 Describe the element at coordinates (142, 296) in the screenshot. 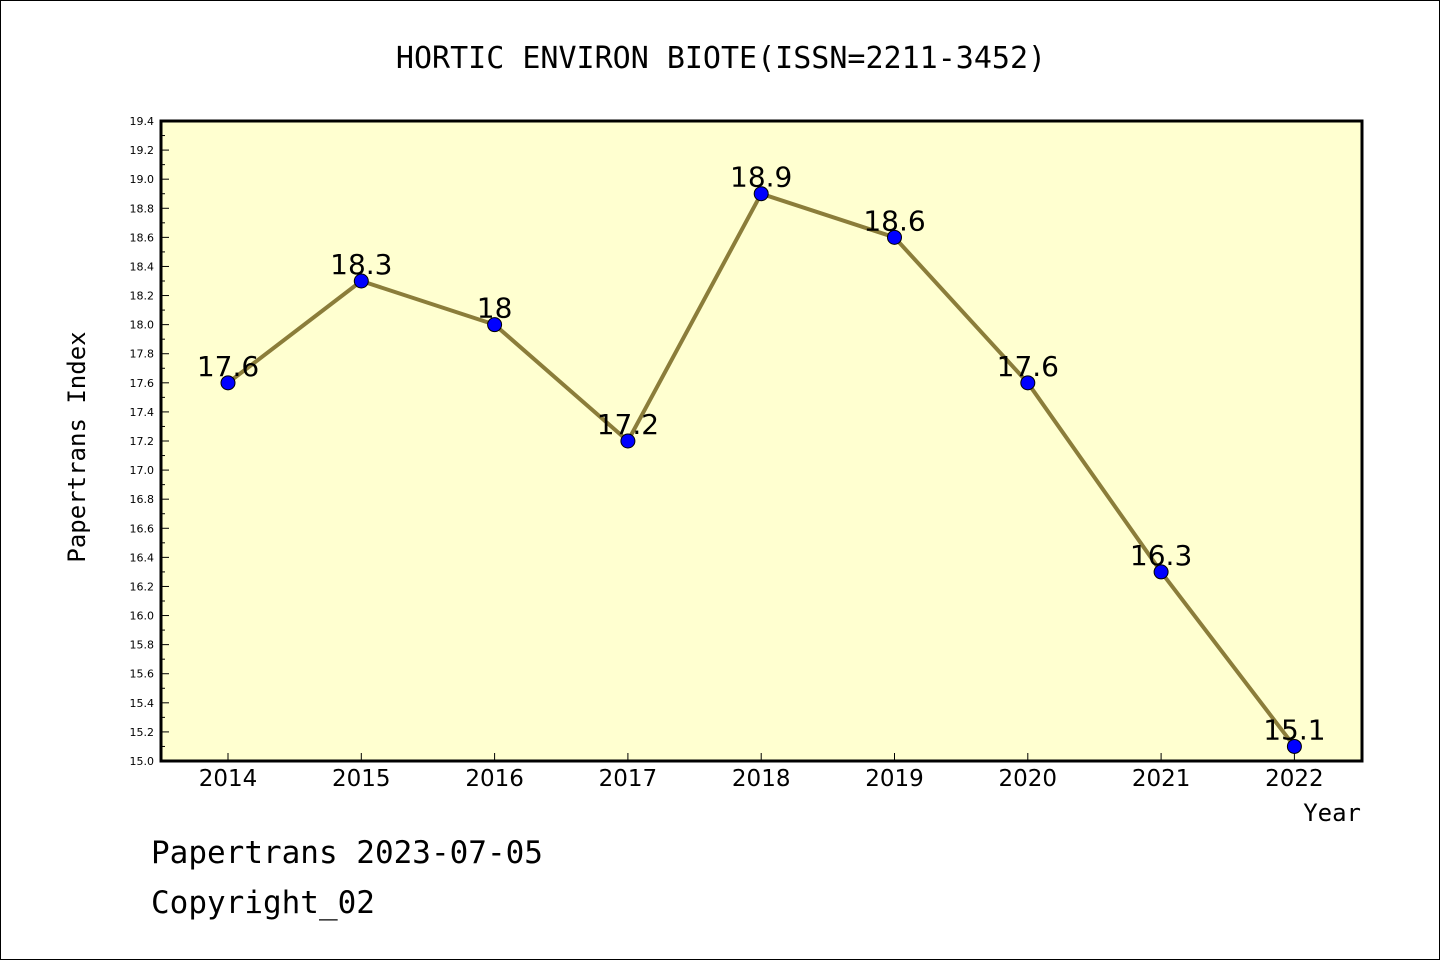

I see `y-tick-label: 18.2` at that location.